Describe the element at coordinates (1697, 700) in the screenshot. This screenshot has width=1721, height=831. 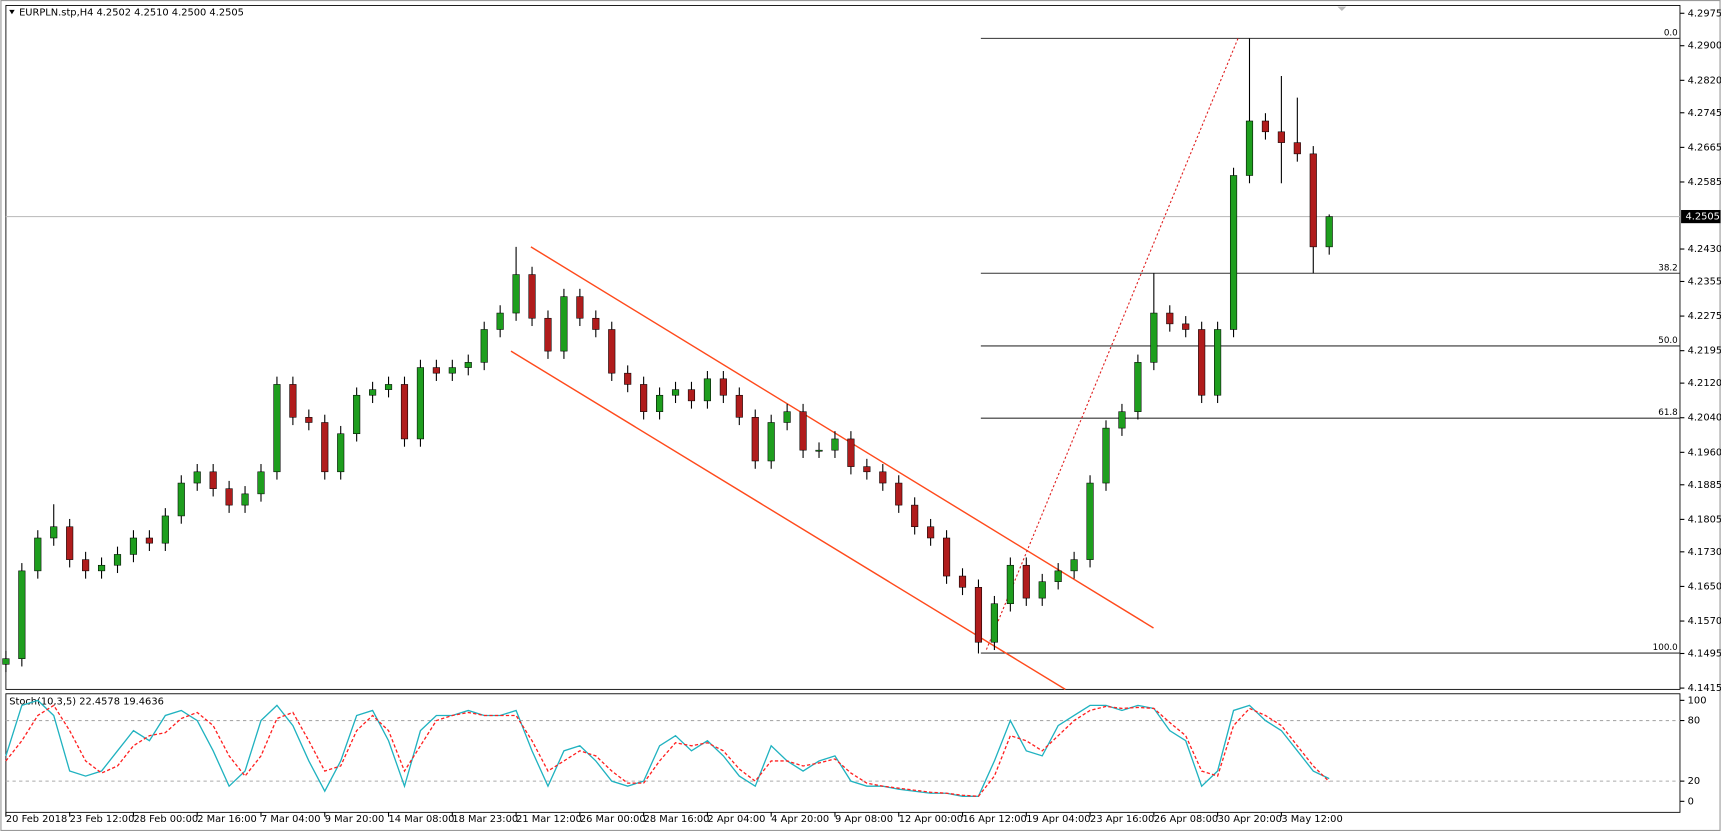
I see `stoch-y-tick-label: 100` at that location.